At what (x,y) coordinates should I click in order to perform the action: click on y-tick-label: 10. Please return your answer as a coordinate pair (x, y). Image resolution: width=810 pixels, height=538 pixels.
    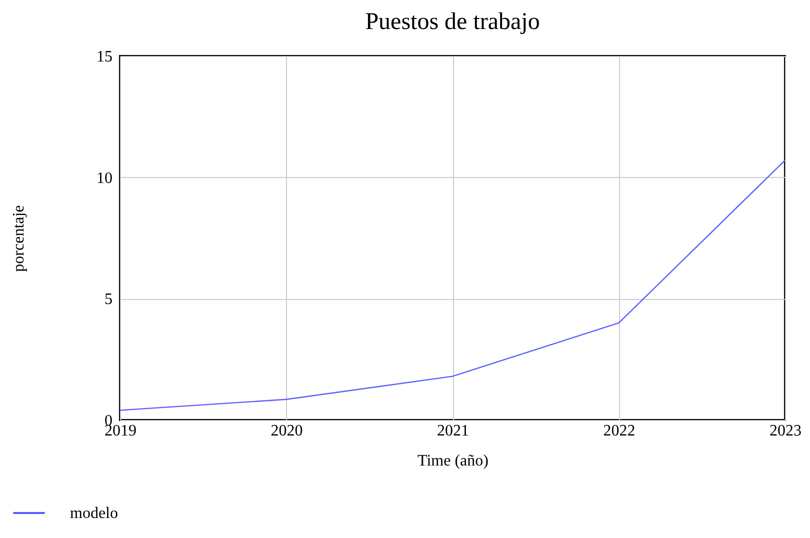
    Looking at the image, I should click on (104, 178).